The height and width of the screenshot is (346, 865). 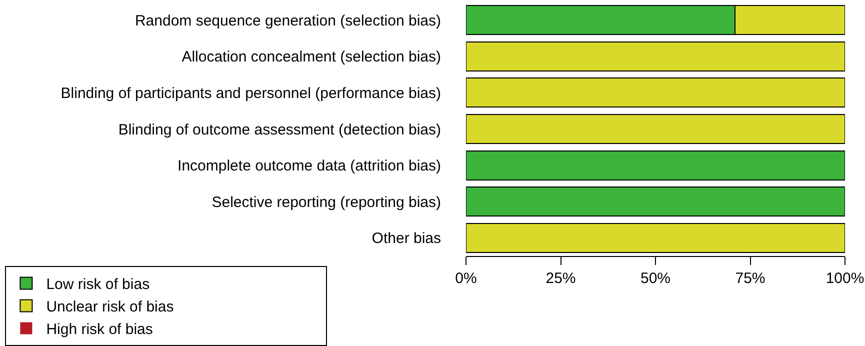 I want to click on y-tick-label: Random sequence generation (selection bias), so click(x=287, y=21).